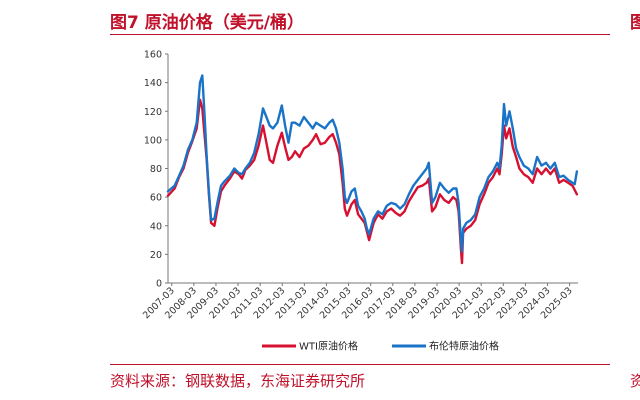 The width and height of the screenshot is (640, 400). Describe the element at coordinates (153, 140) in the screenshot. I see `y-tick-label: 100` at that location.